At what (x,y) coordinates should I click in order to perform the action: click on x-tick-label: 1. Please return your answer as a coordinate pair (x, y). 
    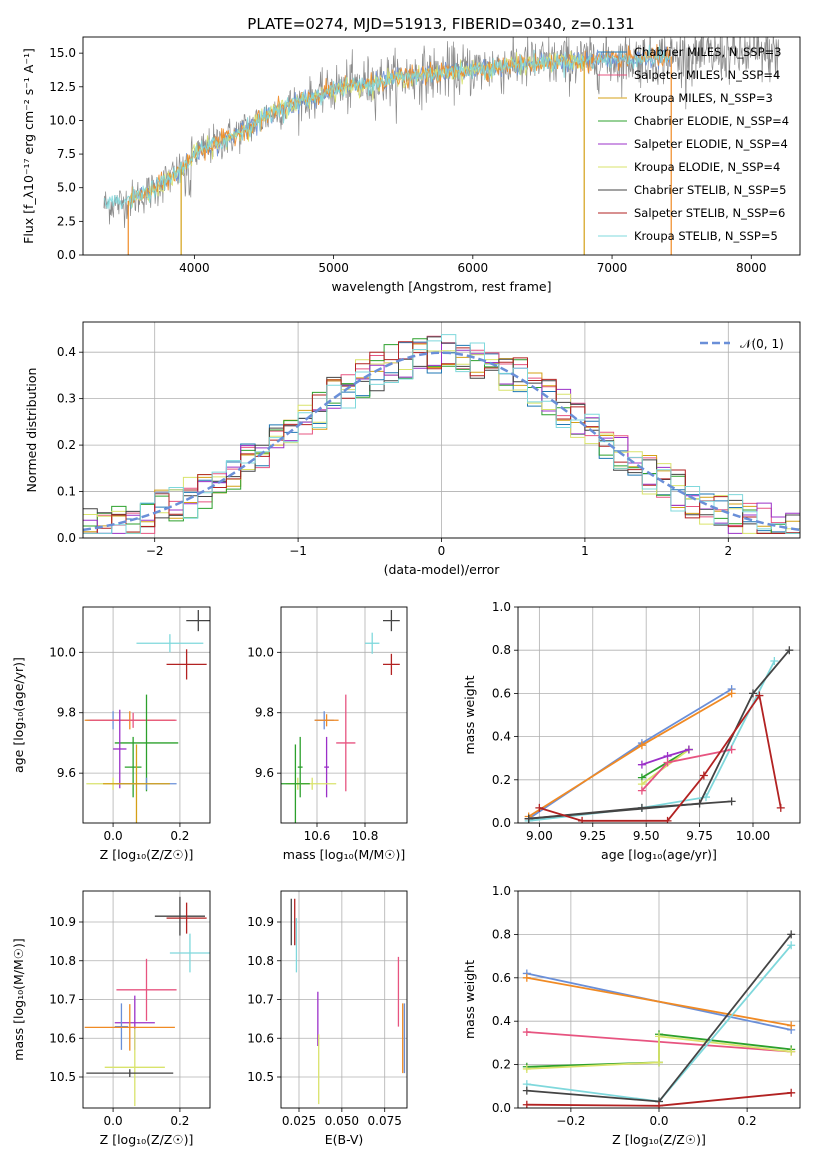
    Looking at the image, I should click on (585, 551).